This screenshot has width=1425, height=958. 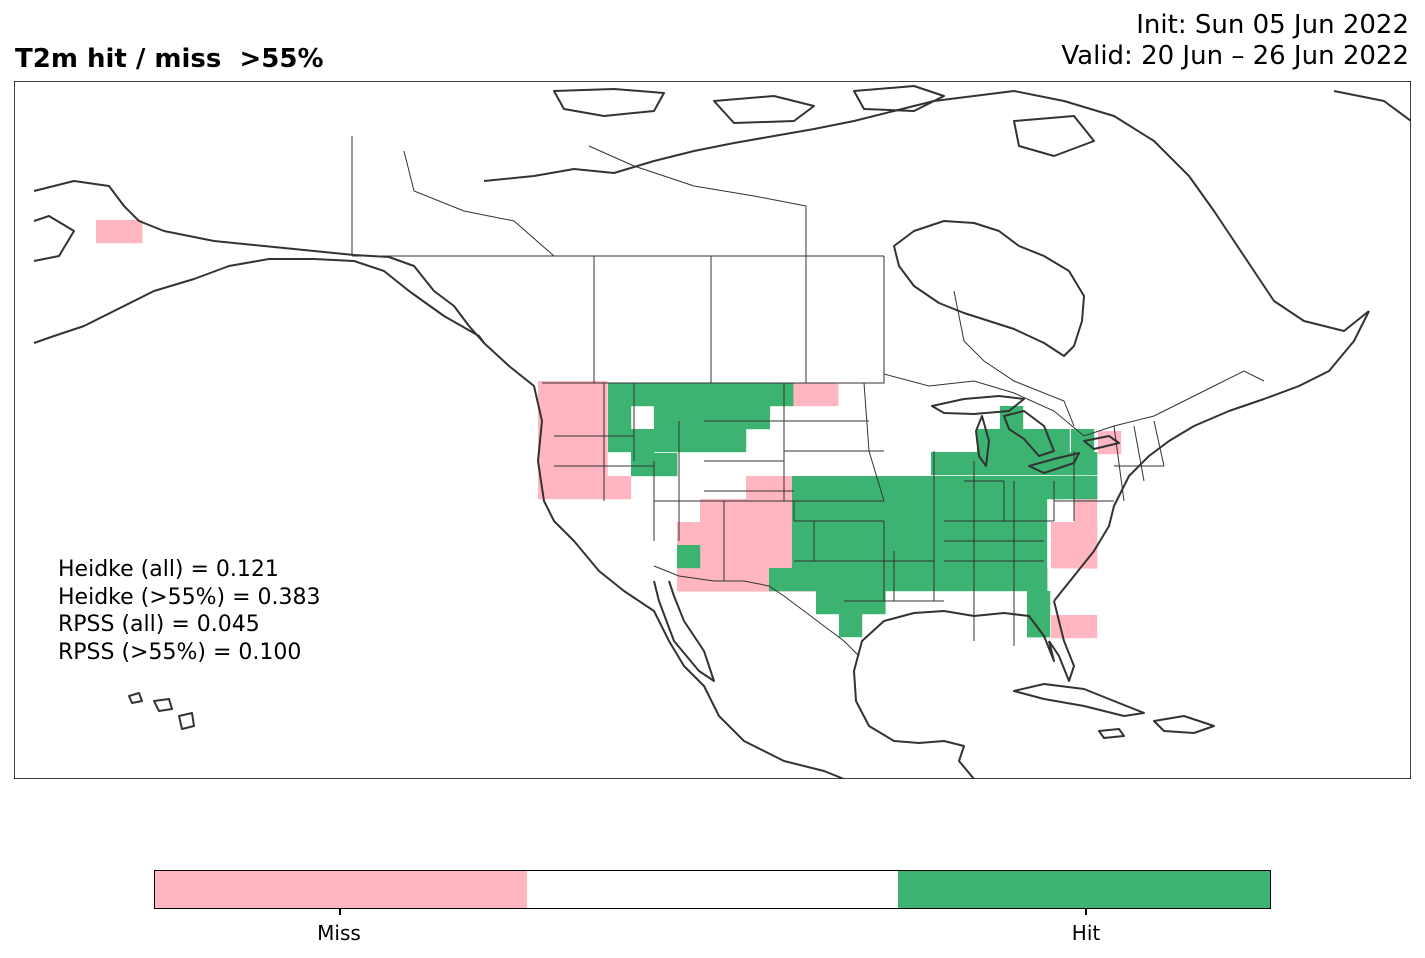 I want to click on valid-range: Valid: 20 Jun – 26 Jun 2022, so click(x=1235, y=56).